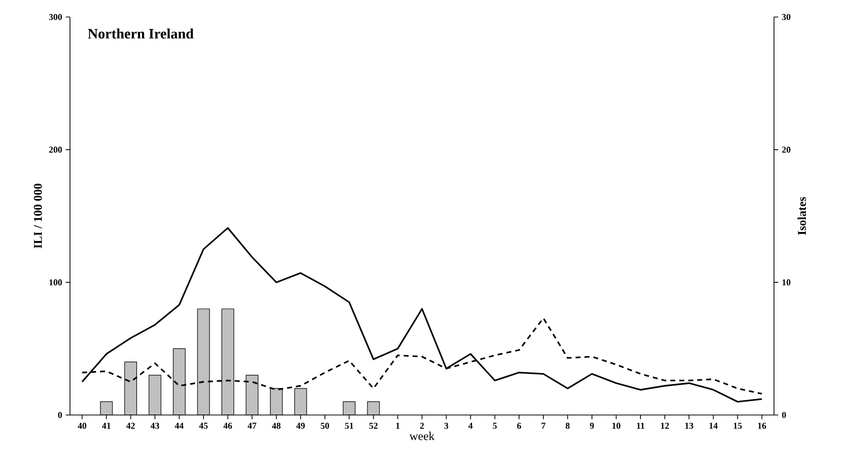  What do you see at coordinates (422, 425) in the screenshot?
I see `x-tick-label: 2` at bounding box center [422, 425].